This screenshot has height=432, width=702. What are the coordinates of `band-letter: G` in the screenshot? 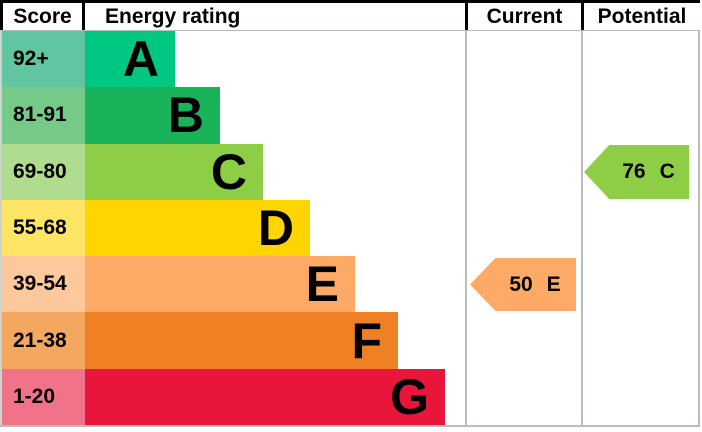 It's located at (409, 396).